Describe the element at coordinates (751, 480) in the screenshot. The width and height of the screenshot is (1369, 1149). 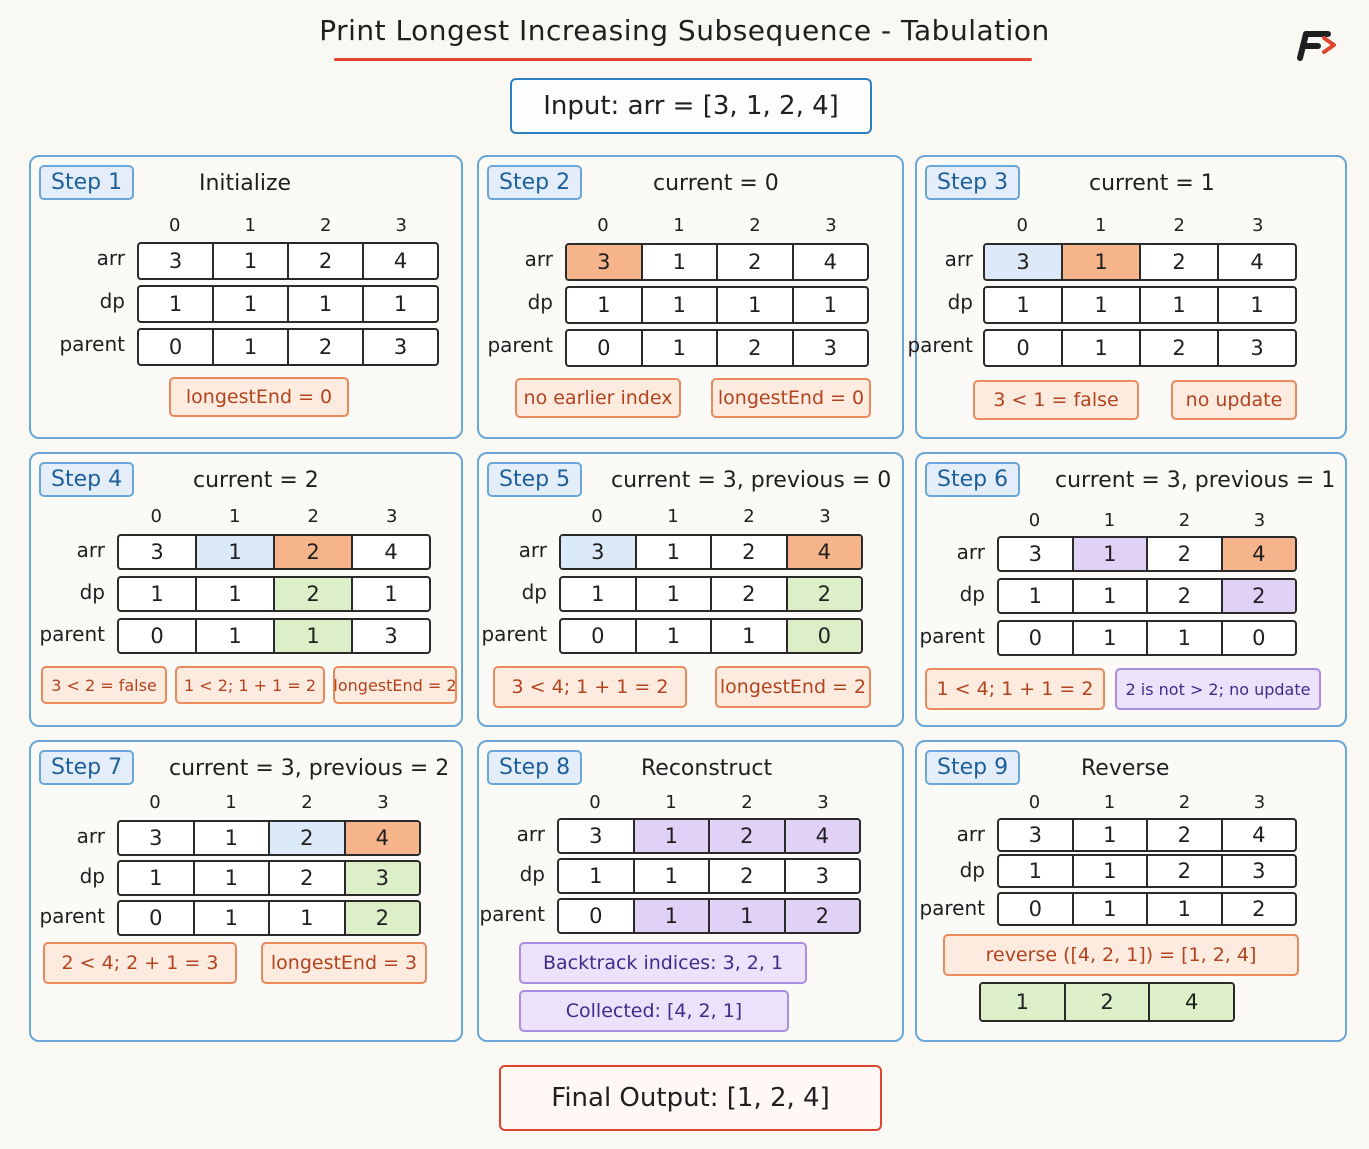
I see `step-heading: current = 3, previous = 0` at that location.